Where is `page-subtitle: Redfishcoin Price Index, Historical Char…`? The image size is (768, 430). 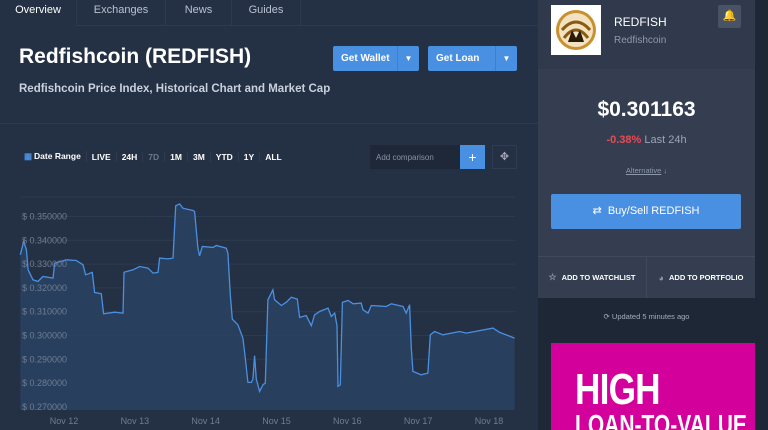 page-subtitle: Redfishcoin Price Index, Historical Char… is located at coordinates (175, 89).